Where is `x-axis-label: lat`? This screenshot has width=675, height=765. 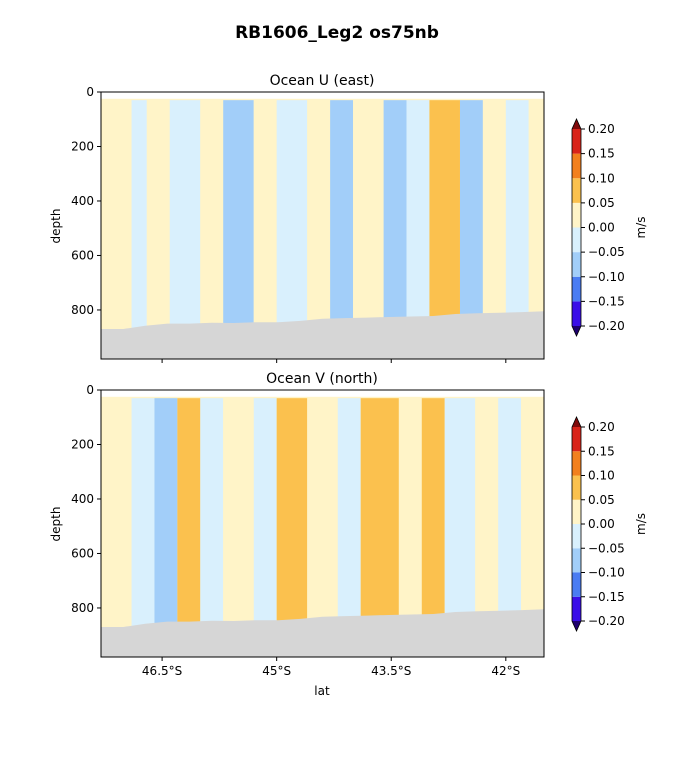
x-axis-label: lat is located at coordinates (322, 691).